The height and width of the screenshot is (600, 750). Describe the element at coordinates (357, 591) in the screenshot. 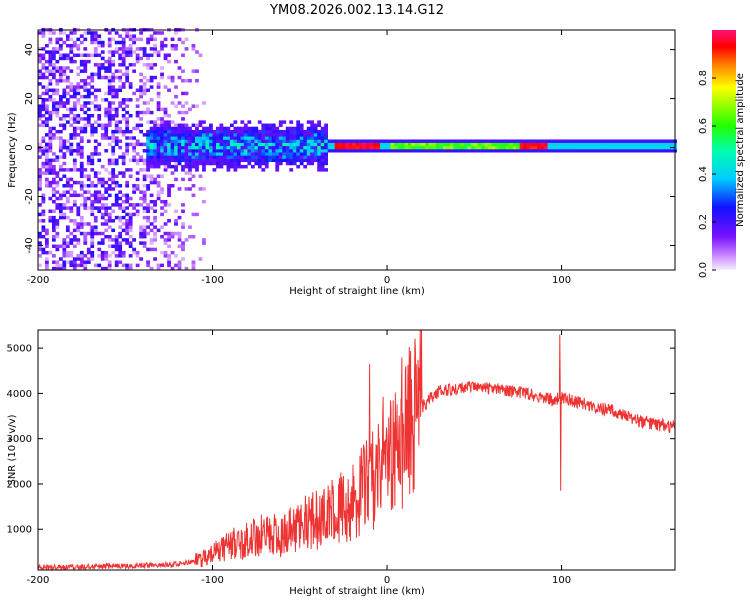

I see `snr-x-label: Height of straight line (km)` at that location.